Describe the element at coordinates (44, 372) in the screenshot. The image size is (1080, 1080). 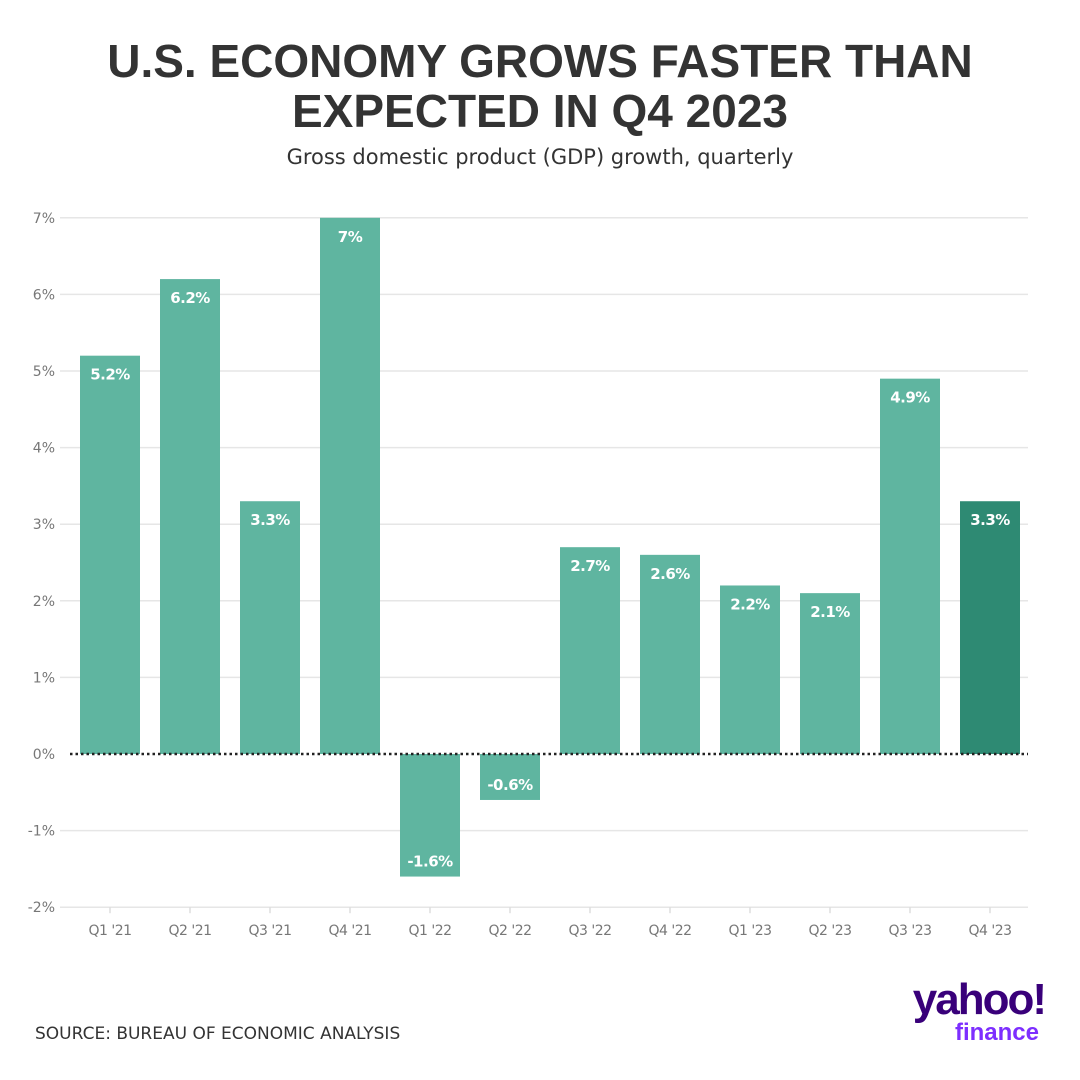
I see `y-tick-label: 5%` at that location.